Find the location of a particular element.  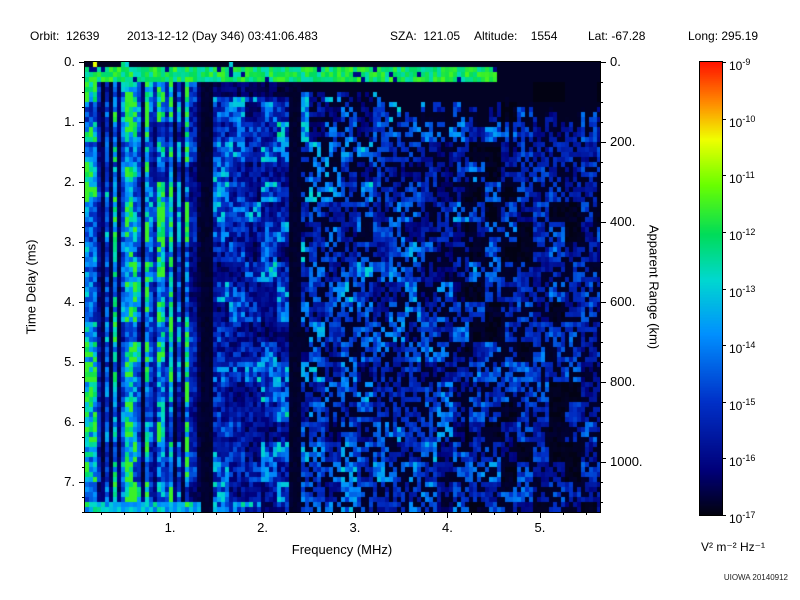

header-datetime: 2013-12-12 (Day 346) 03:41:06.483 is located at coordinates (222, 36).